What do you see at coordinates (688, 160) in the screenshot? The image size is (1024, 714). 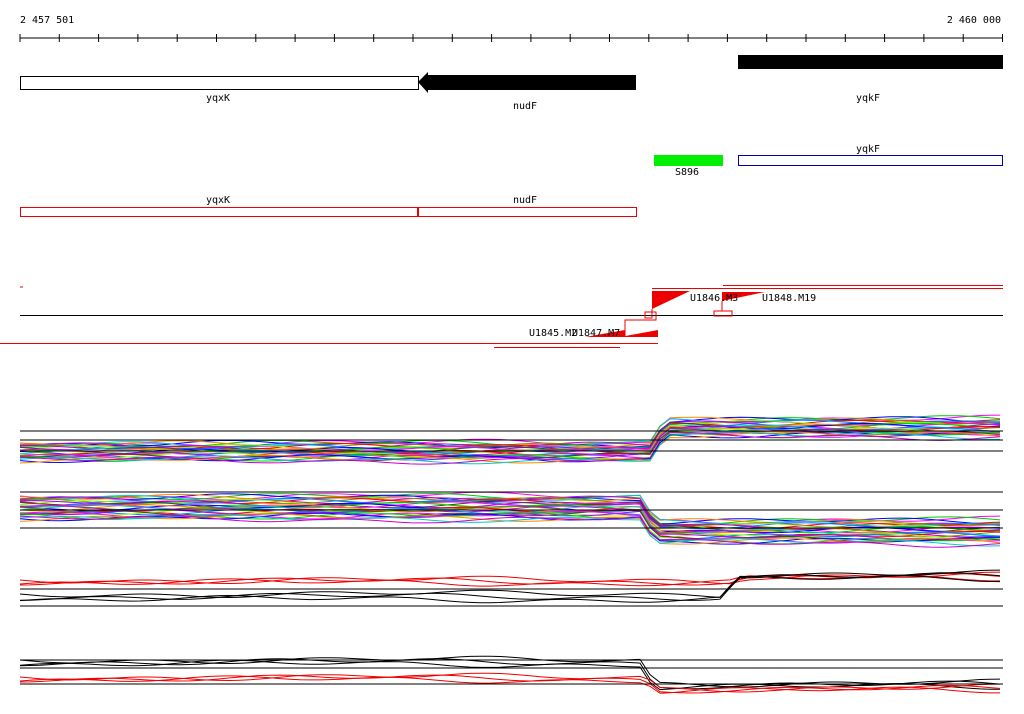 I see `feature-S896` at bounding box center [688, 160].